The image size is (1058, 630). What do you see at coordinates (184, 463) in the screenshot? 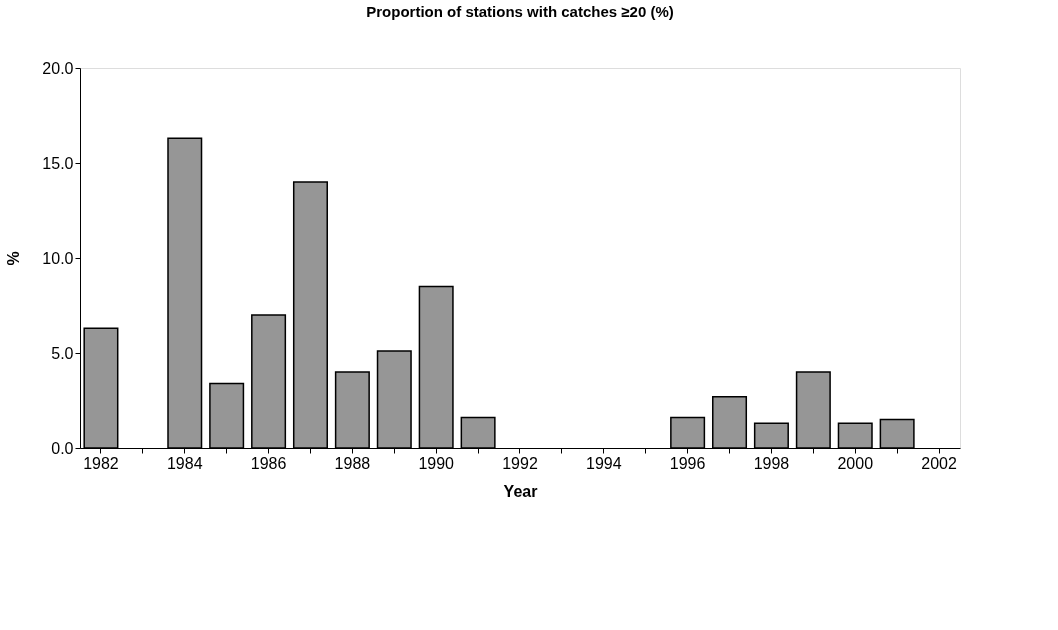
I see `x-tick-label: 1984` at bounding box center [184, 463].